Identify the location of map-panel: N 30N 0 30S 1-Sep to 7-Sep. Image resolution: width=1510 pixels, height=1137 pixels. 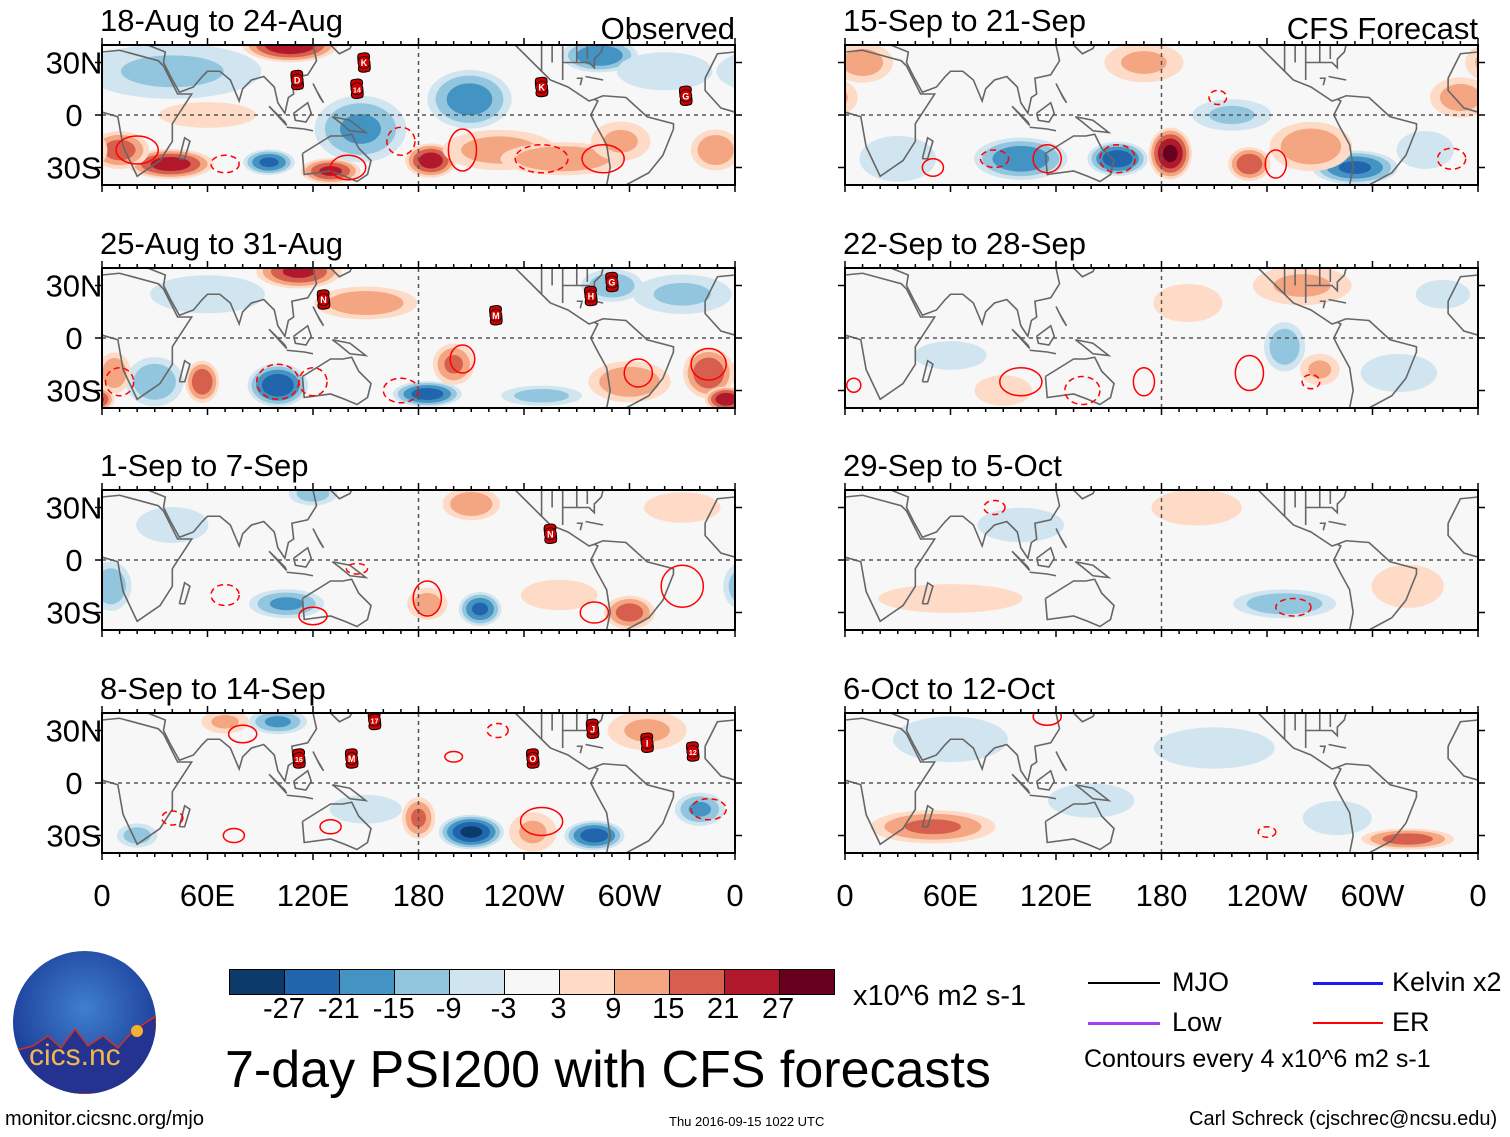
(411, 542).